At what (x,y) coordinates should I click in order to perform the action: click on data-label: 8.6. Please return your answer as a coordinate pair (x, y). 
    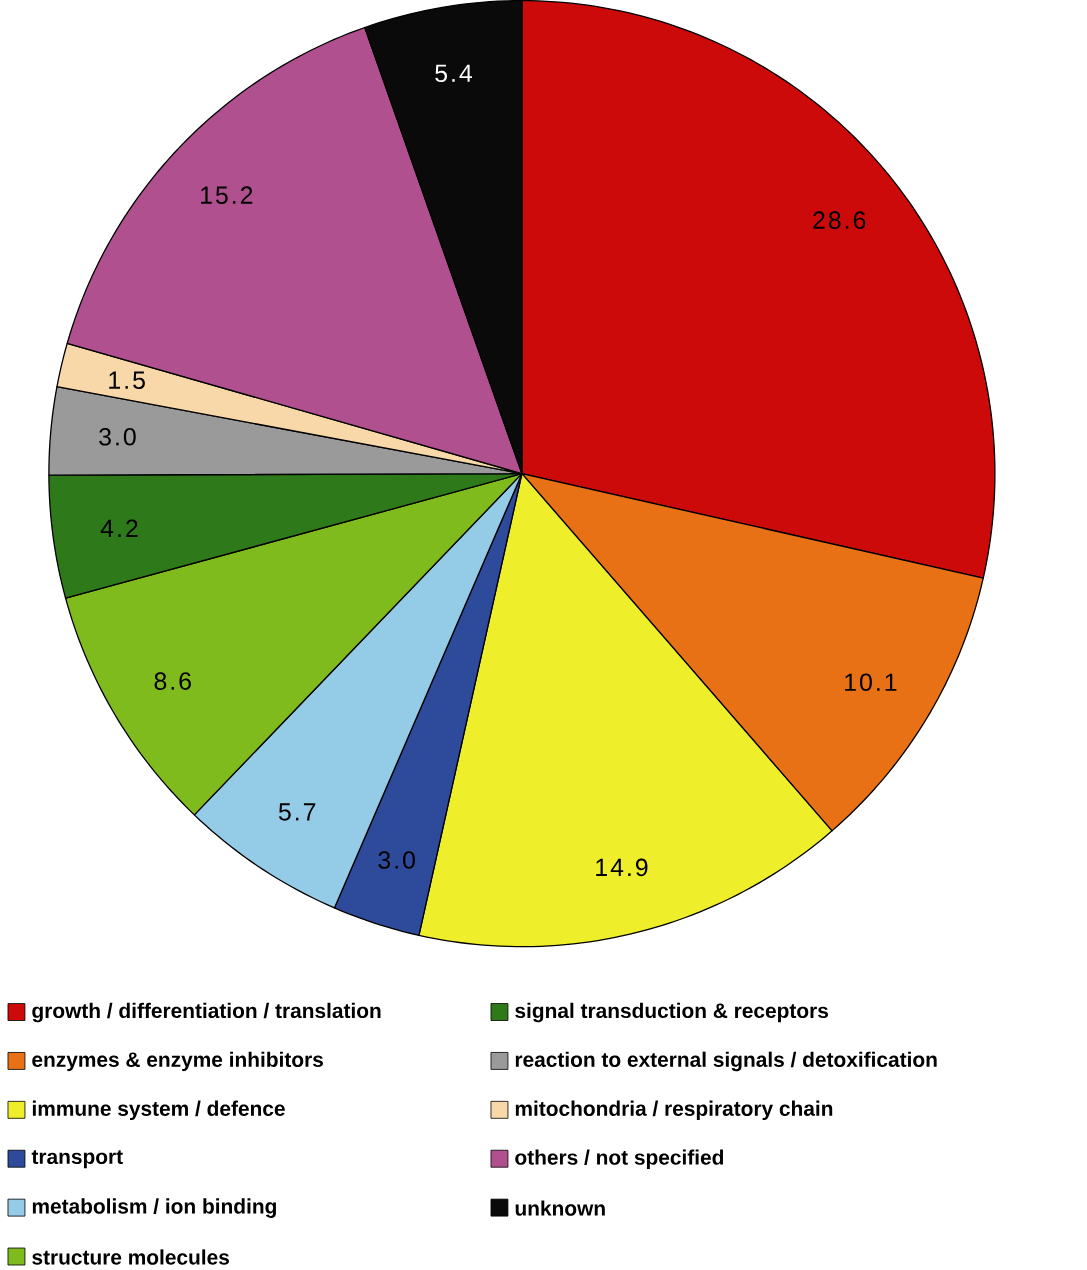
    Looking at the image, I should click on (173, 681).